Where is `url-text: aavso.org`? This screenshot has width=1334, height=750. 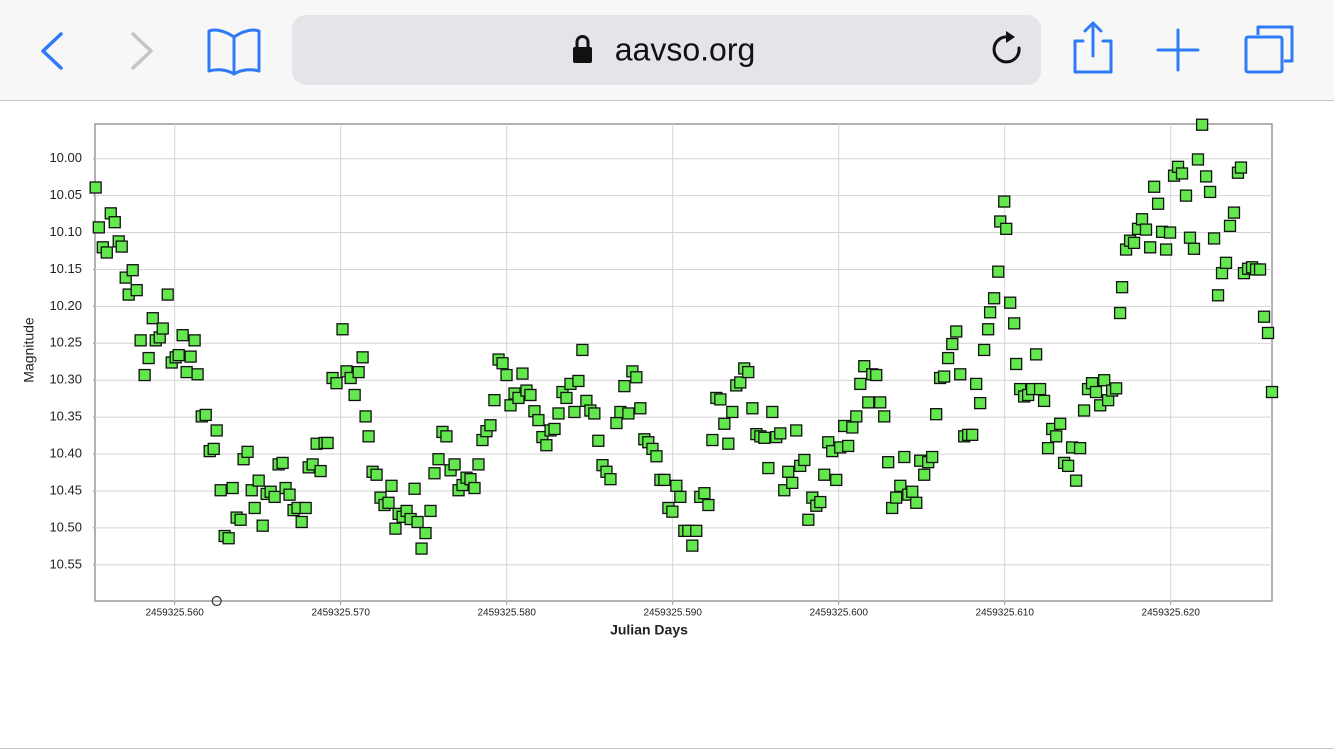 url-text: aavso.org is located at coordinates (685, 49).